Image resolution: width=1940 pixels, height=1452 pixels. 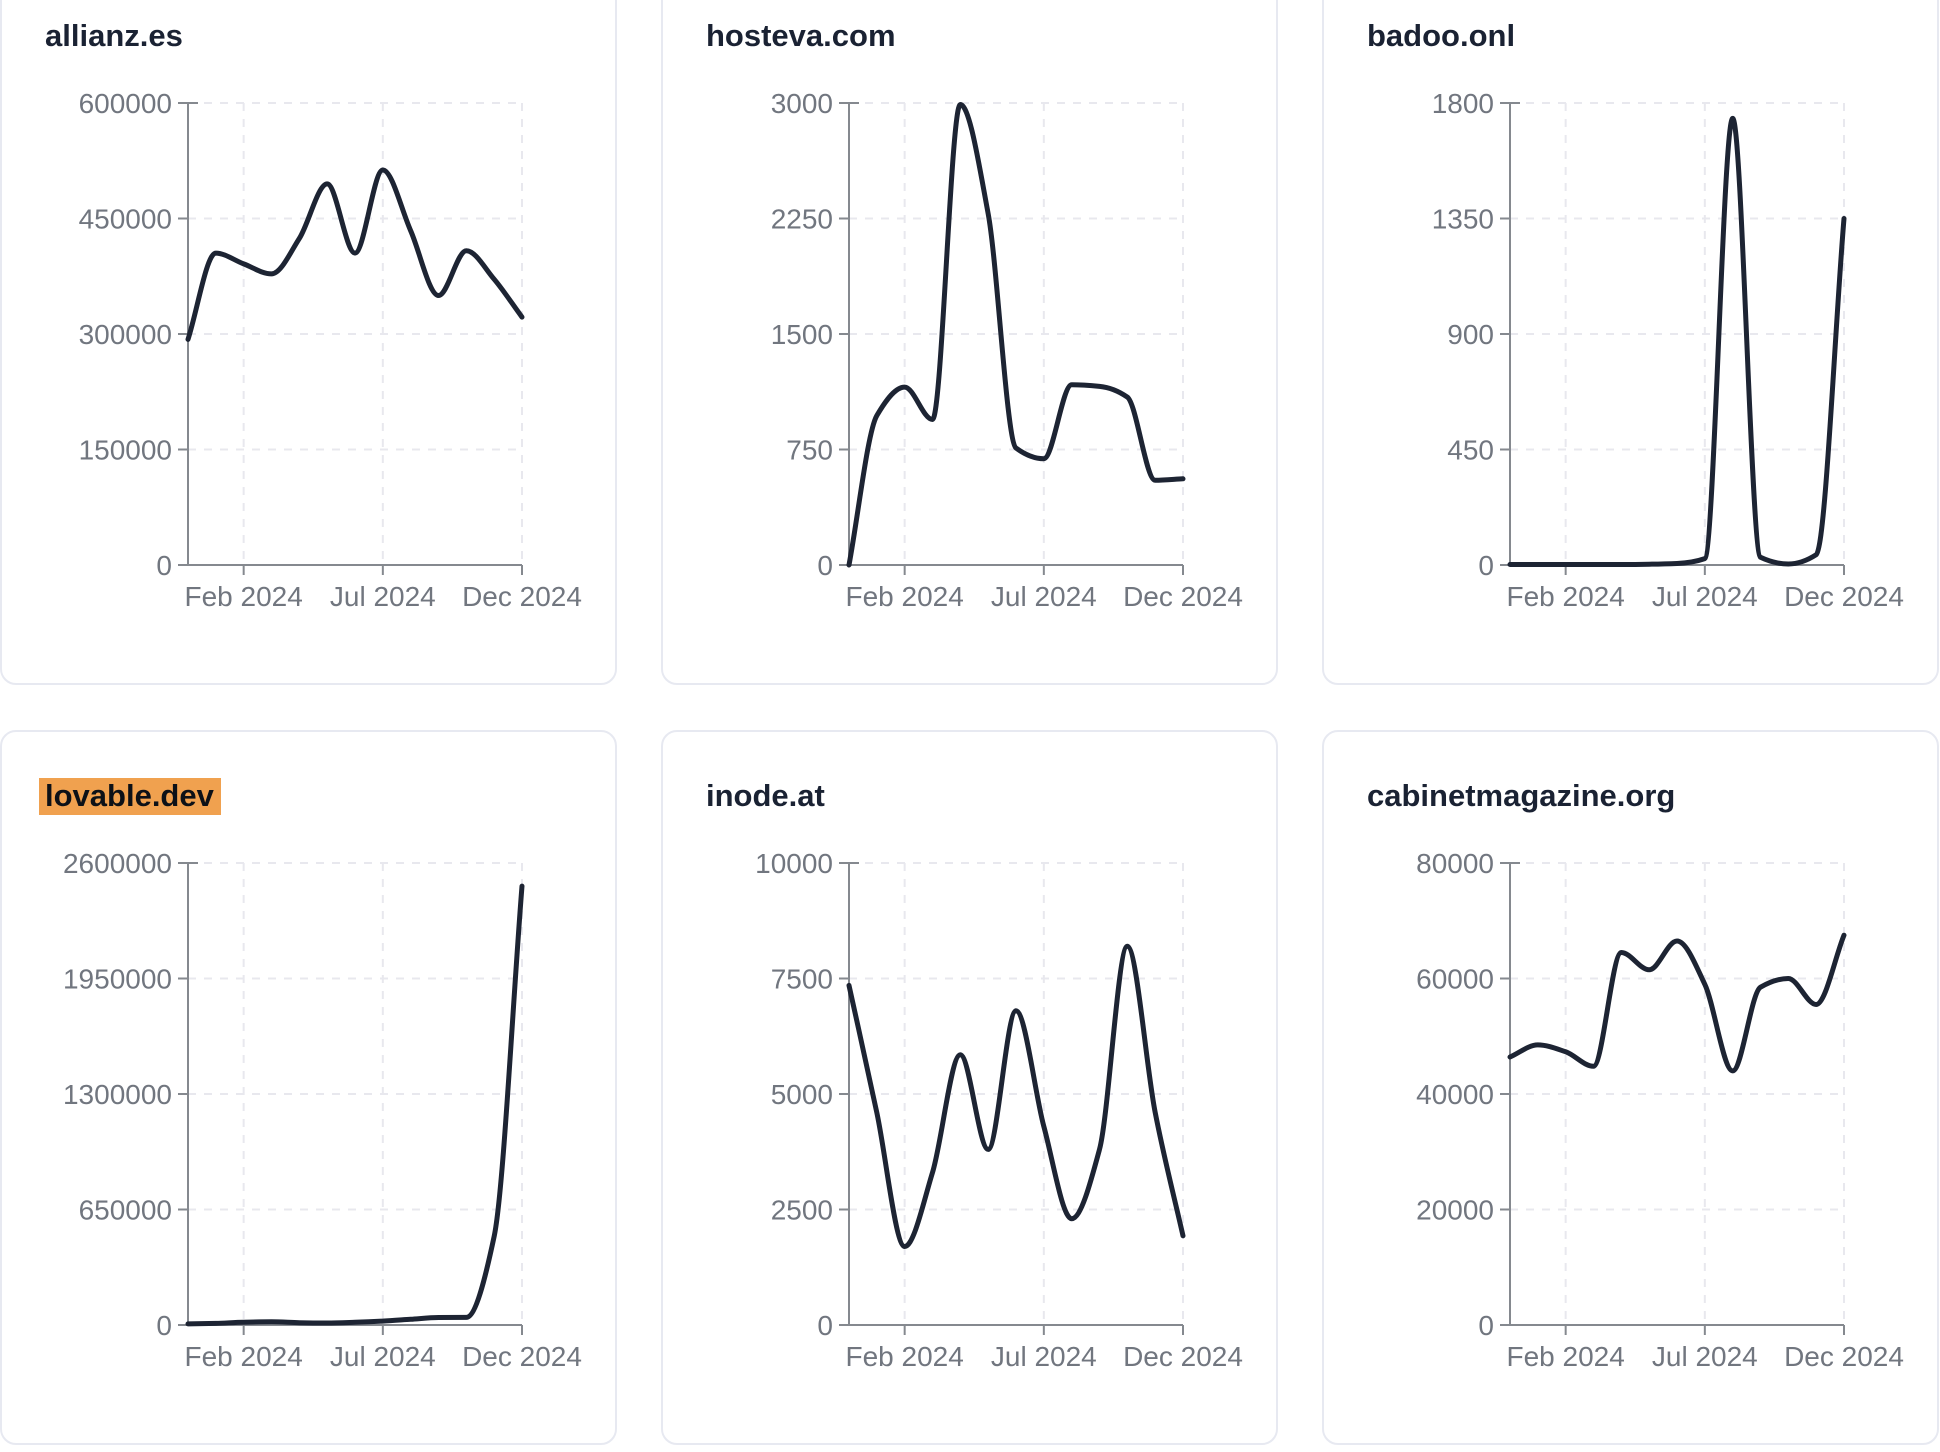 I want to click on y-tick-label: 80000, so click(x=1455, y=863).